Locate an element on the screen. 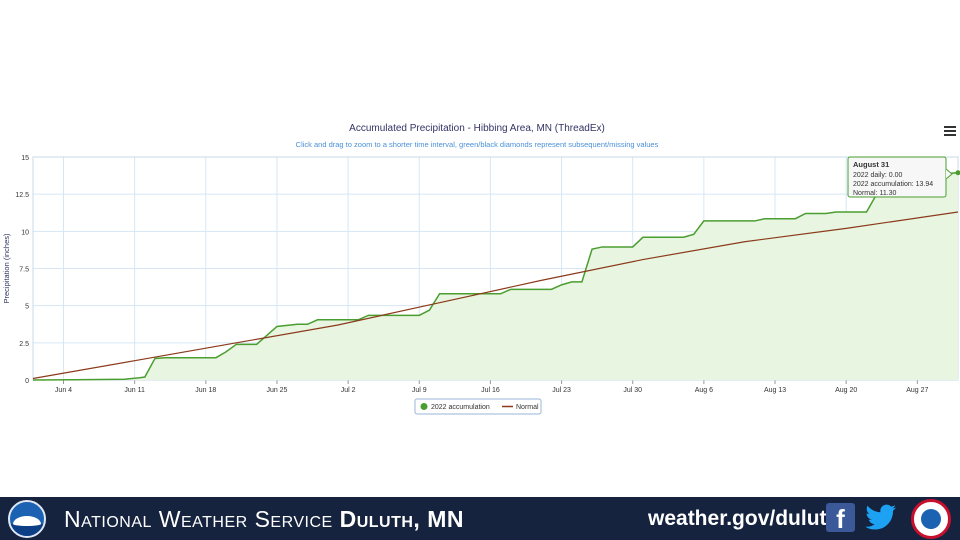  y-tick-label: 0 is located at coordinates (27, 381).